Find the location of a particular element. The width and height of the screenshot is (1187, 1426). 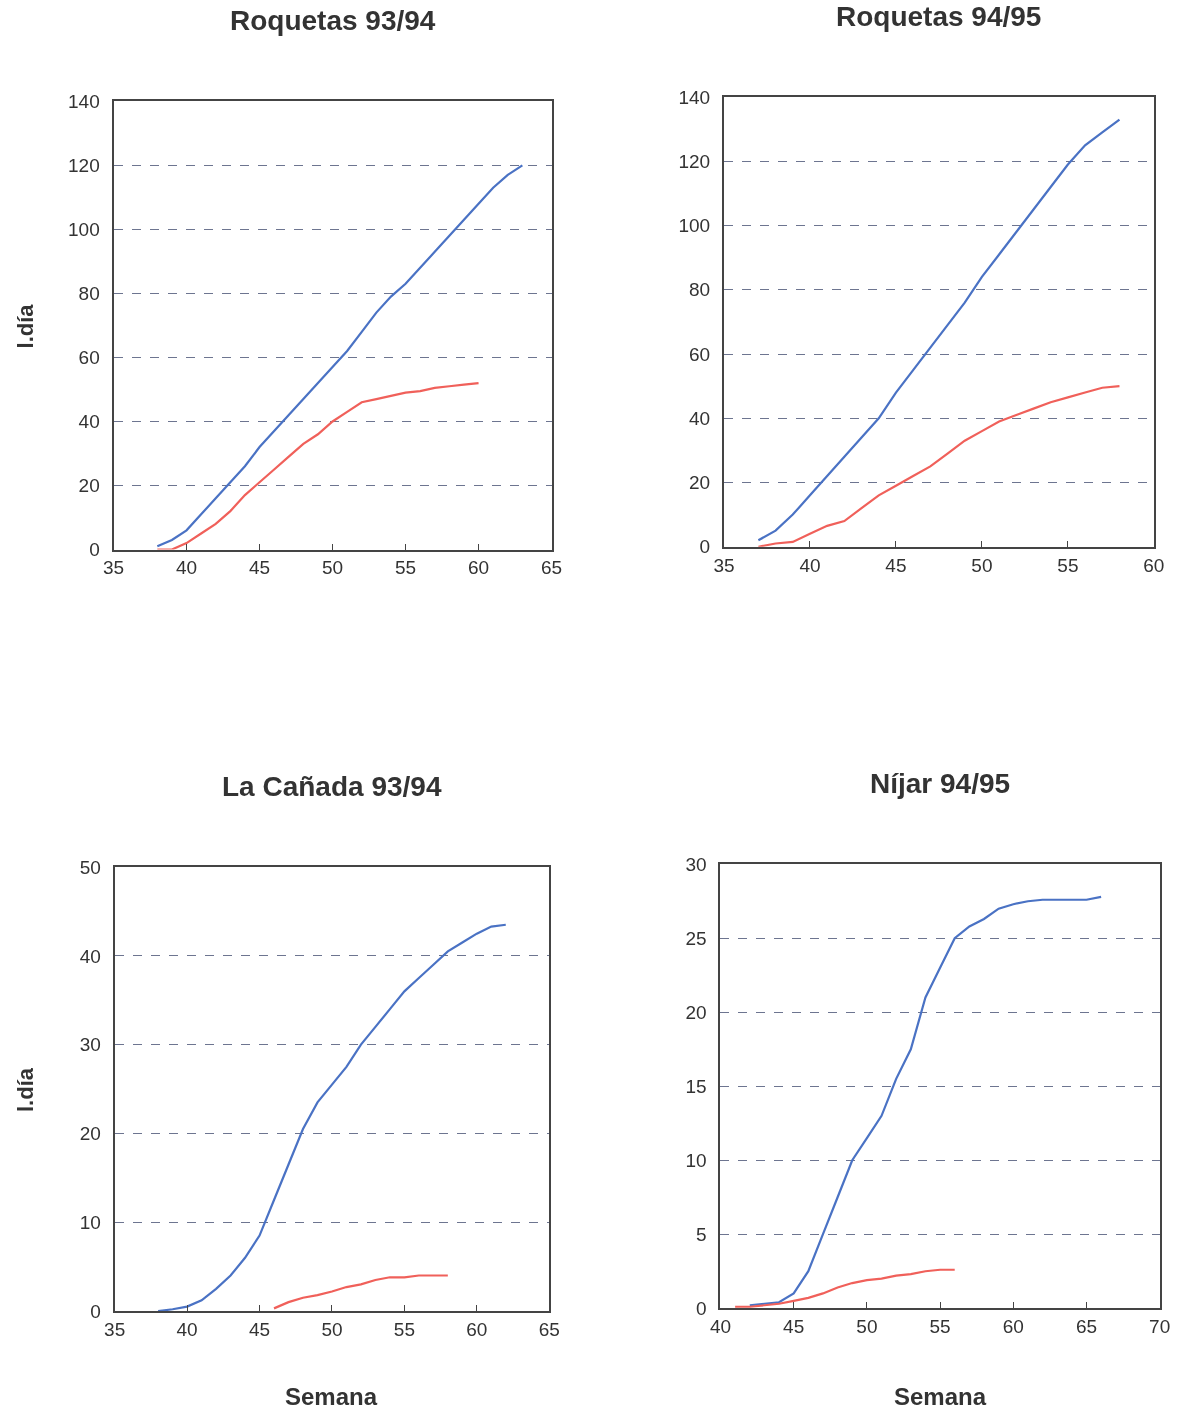

chart-title: Roquetas 93/94 is located at coordinates (333, 20).